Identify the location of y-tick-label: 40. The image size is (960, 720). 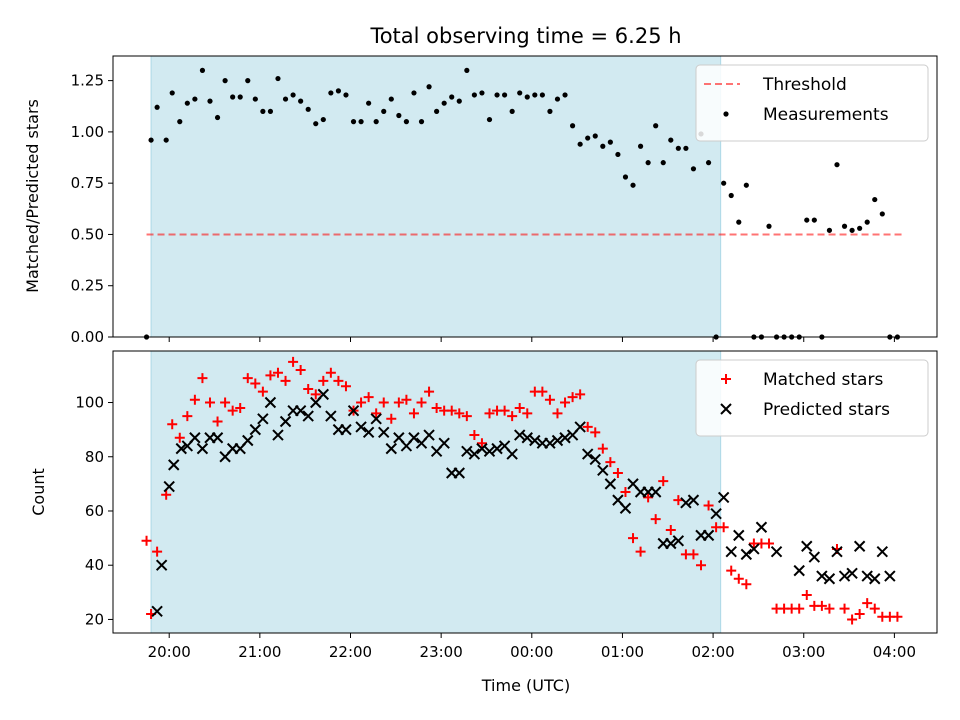
(94, 565).